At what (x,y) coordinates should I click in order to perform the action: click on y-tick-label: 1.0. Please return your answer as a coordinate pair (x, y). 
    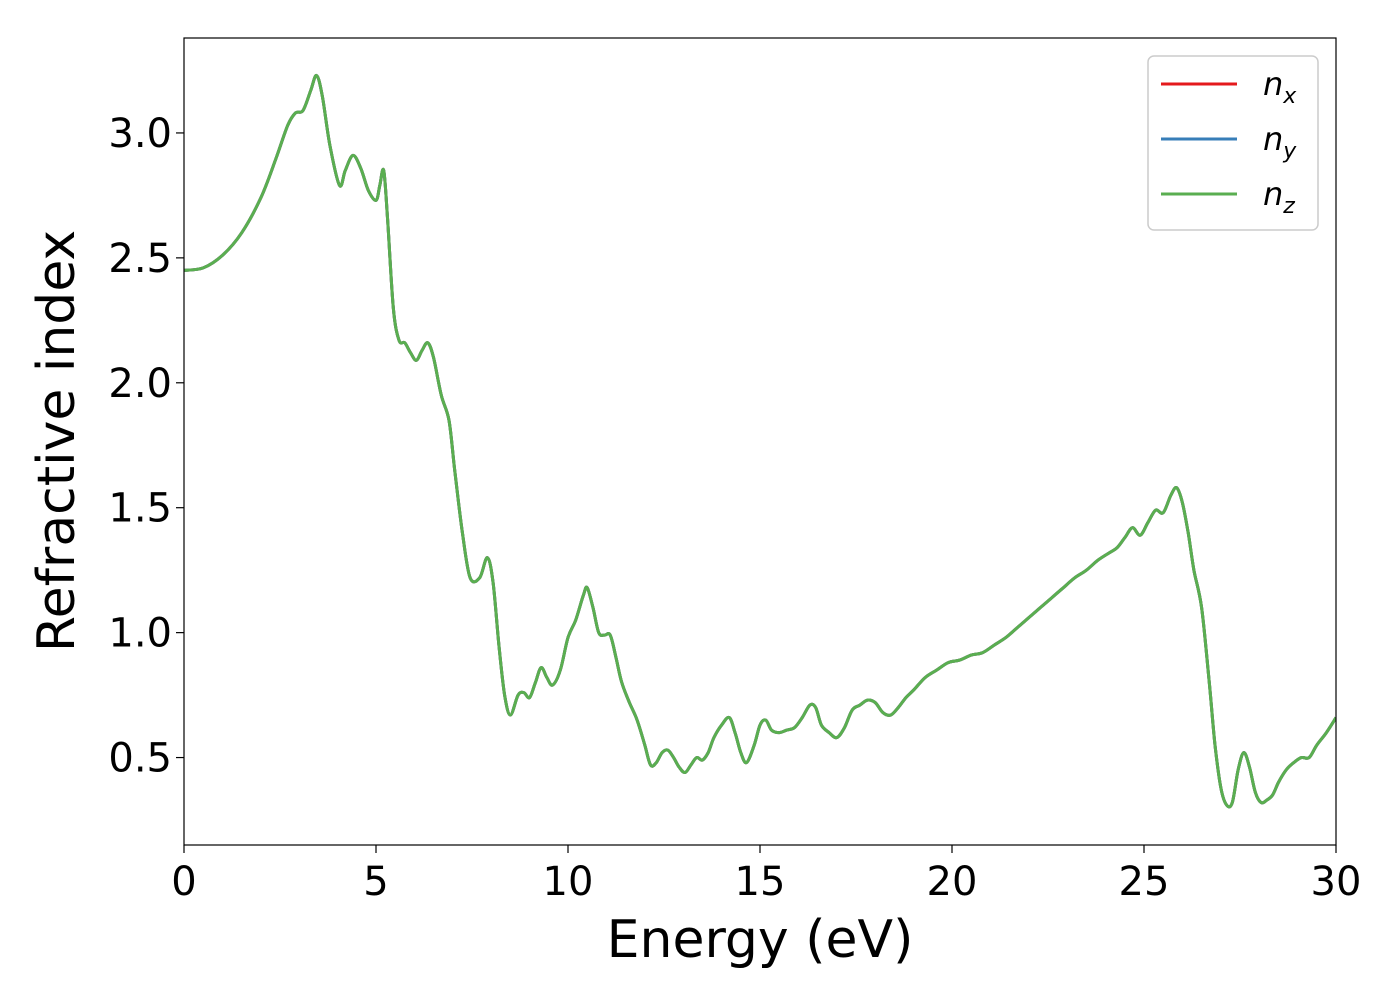
    Looking at the image, I should click on (140, 634).